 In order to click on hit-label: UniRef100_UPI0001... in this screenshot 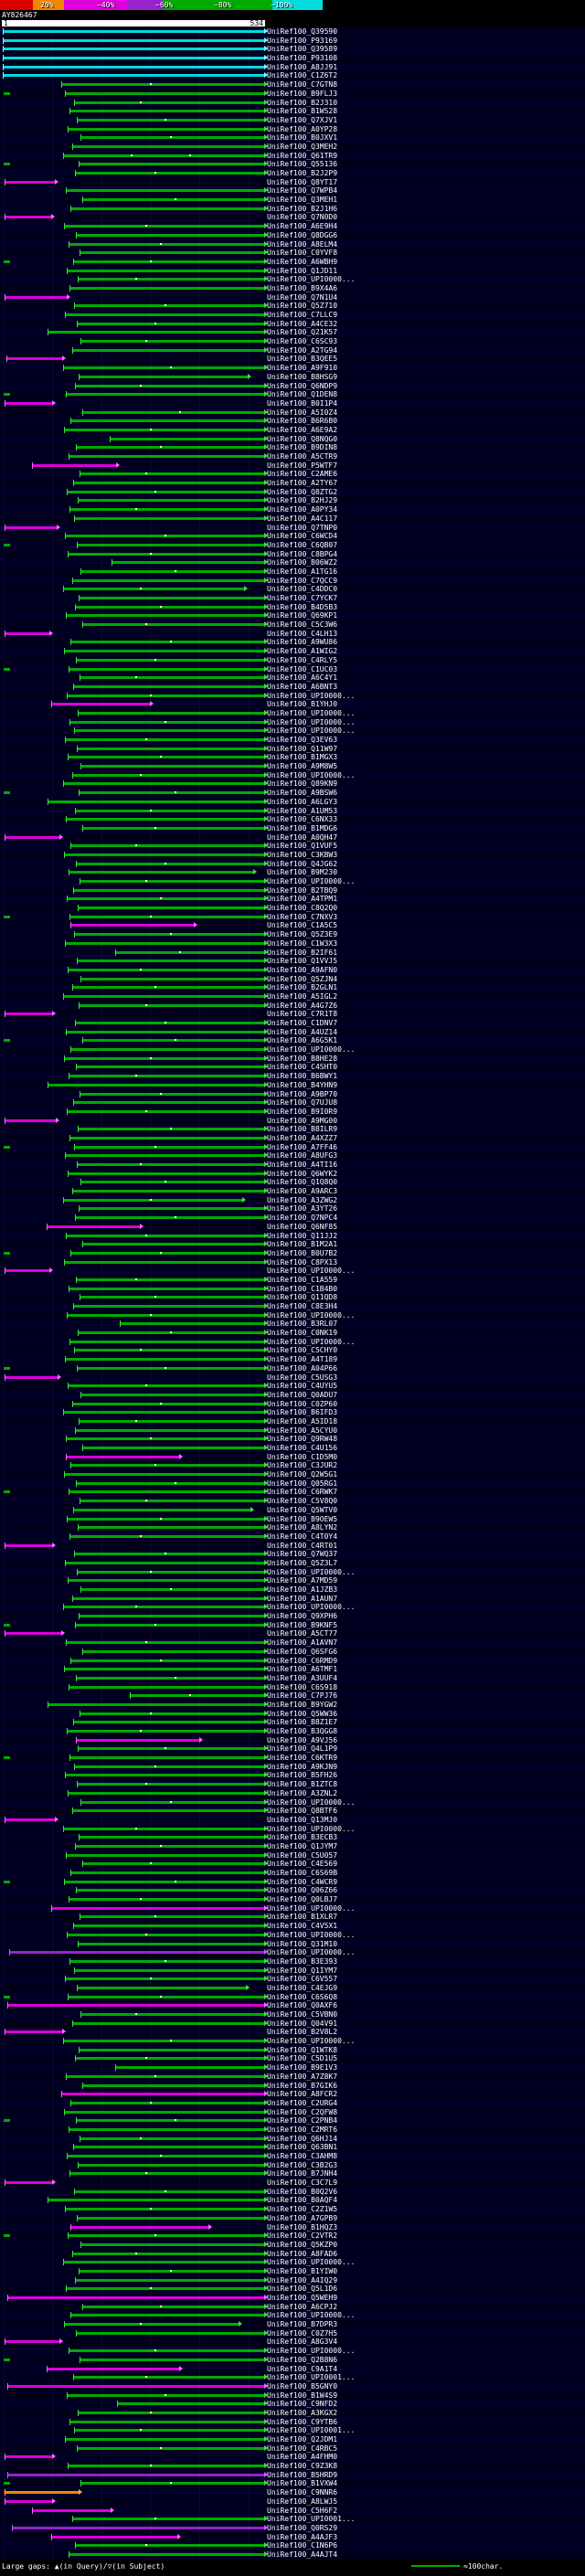, I will do `click(312, 2519)`.